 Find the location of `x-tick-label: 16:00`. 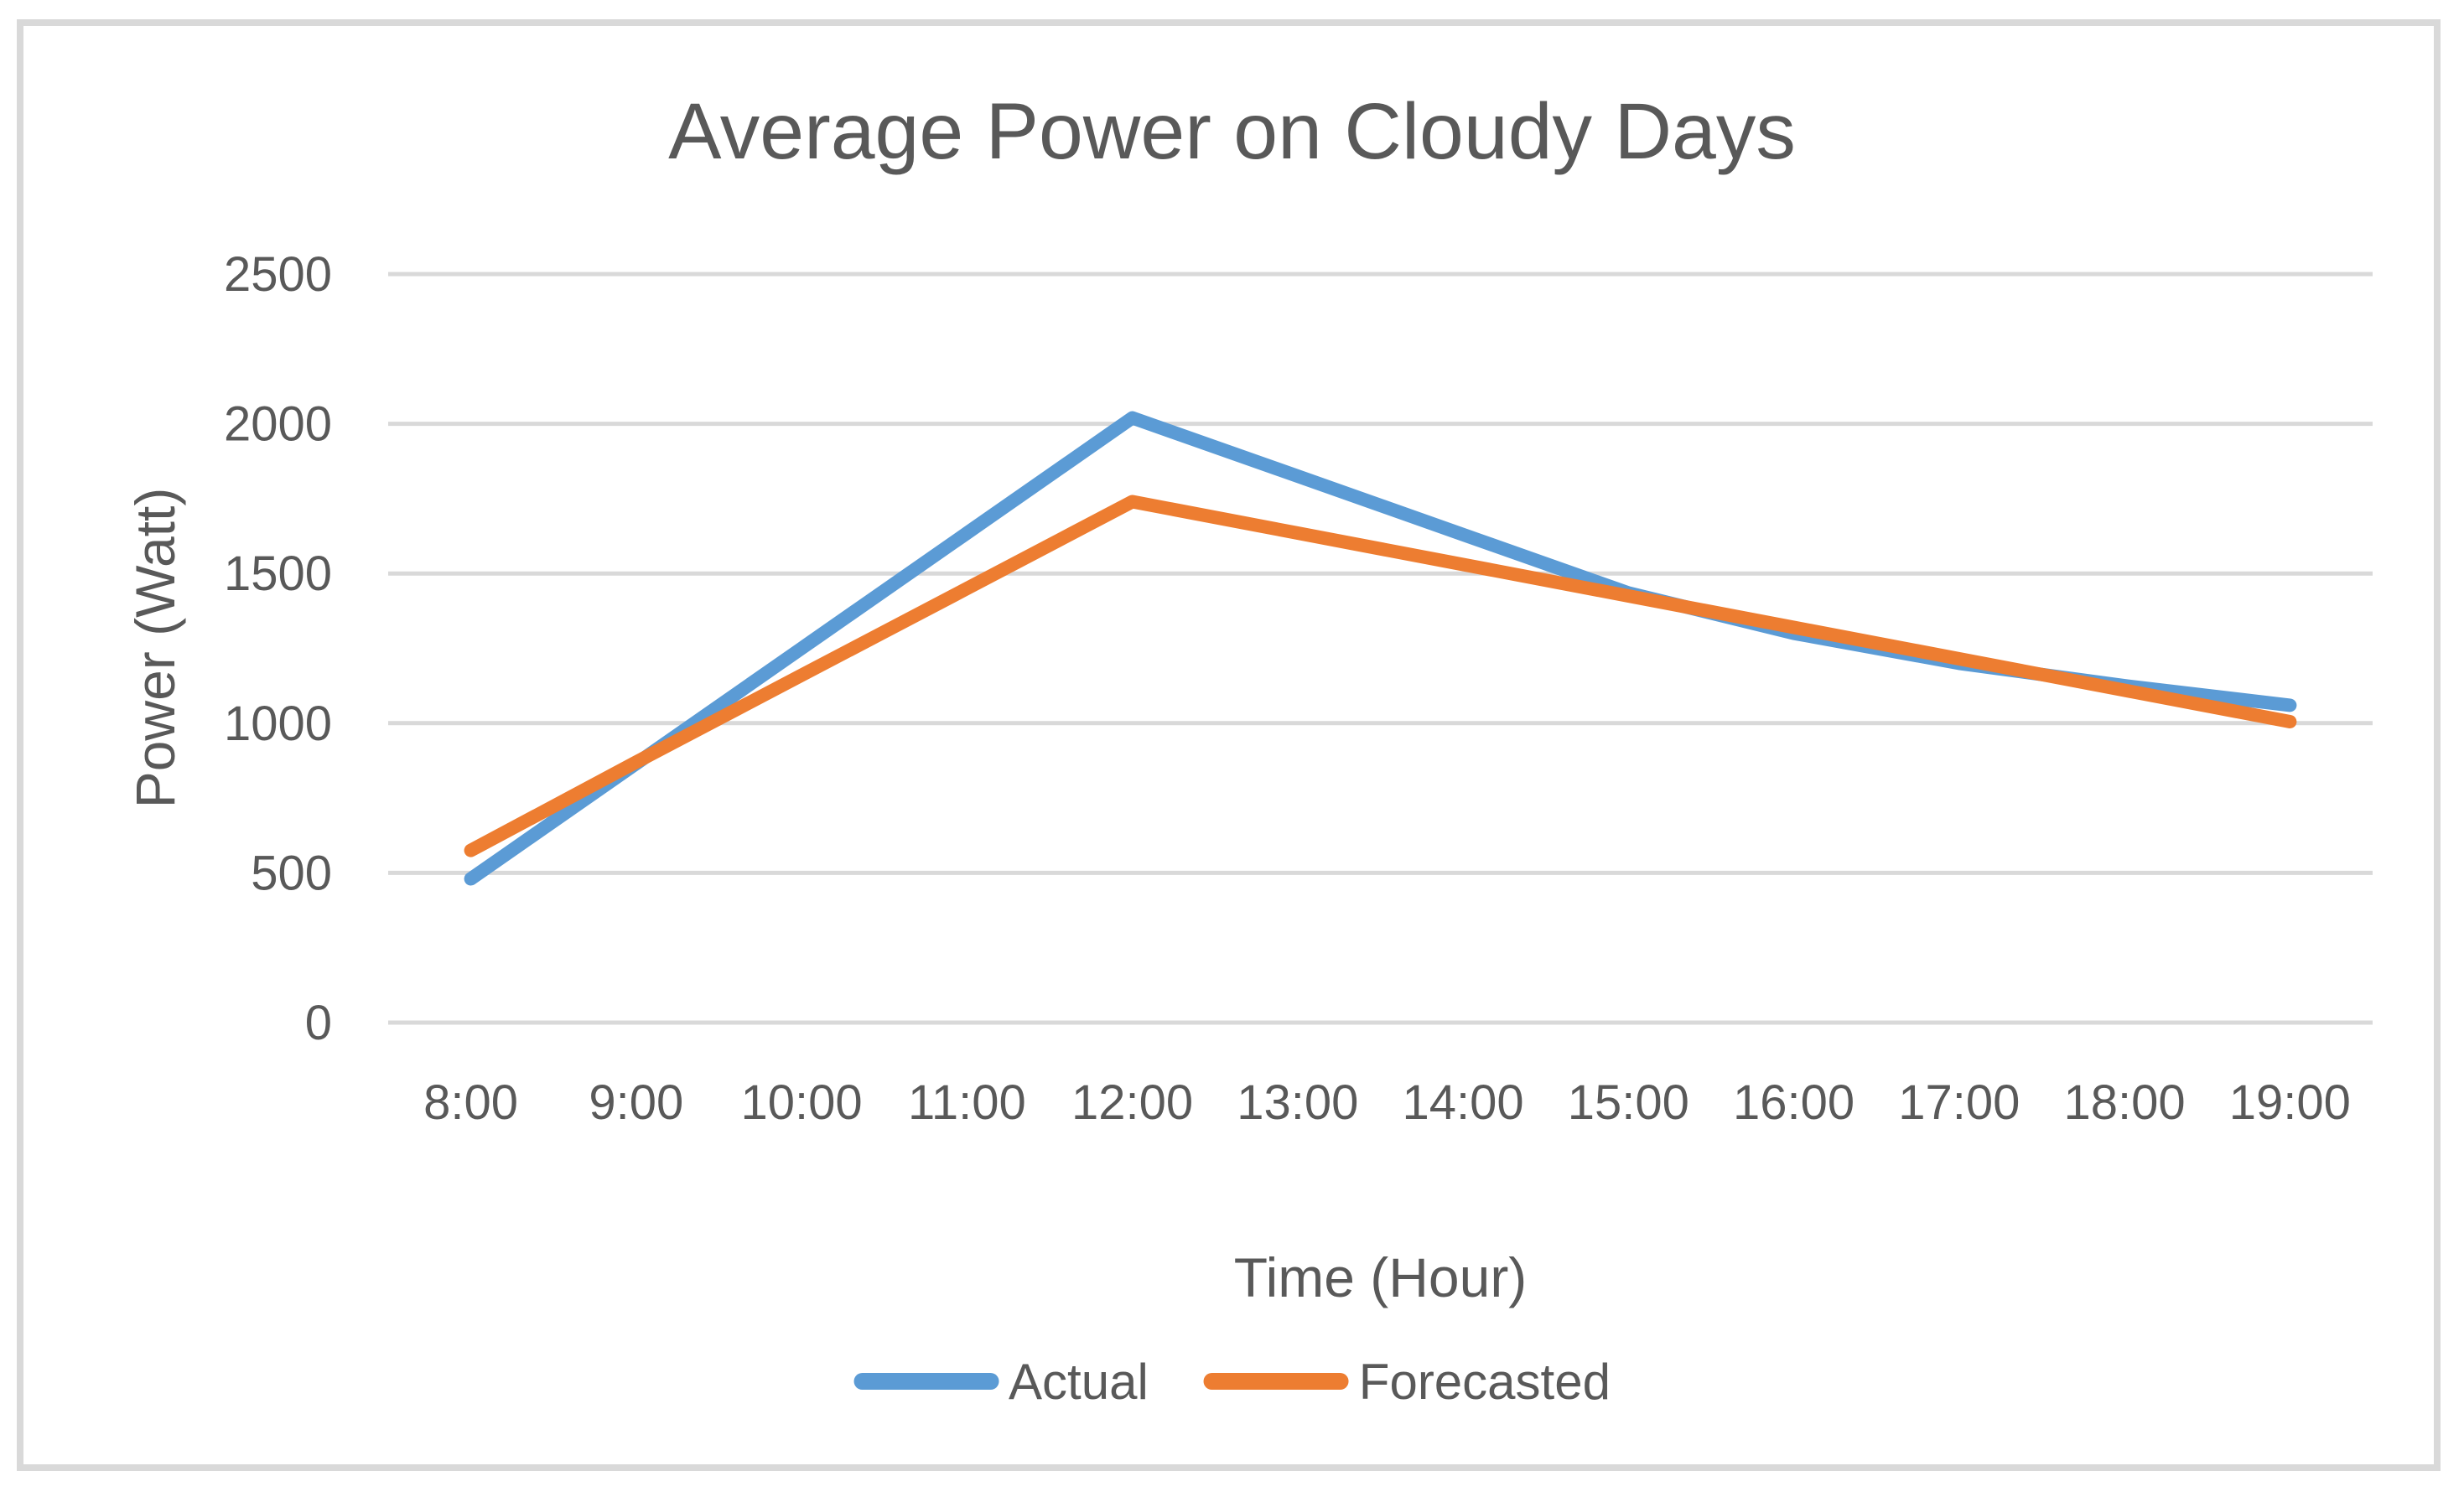

x-tick-label: 16:00 is located at coordinates (1793, 1102).